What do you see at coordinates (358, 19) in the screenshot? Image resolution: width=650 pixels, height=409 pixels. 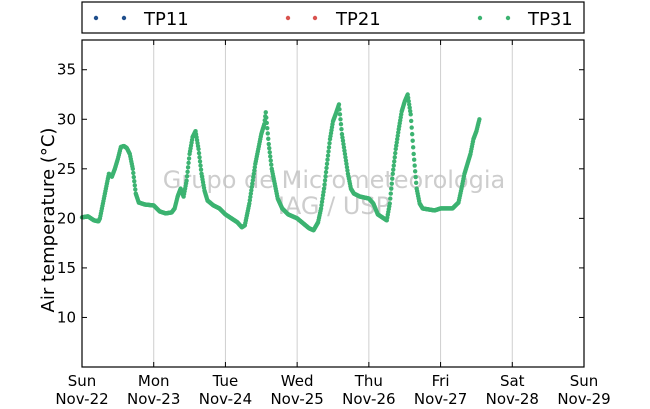 I see `legend-label-tp21: TP21` at bounding box center [358, 19].